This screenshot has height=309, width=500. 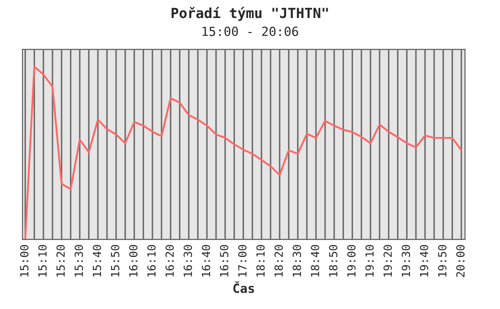 What do you see at coordinates (442, 260) in the screenshot?
I see `x-tick-label: 19:50` at bounding box center [442, 260].